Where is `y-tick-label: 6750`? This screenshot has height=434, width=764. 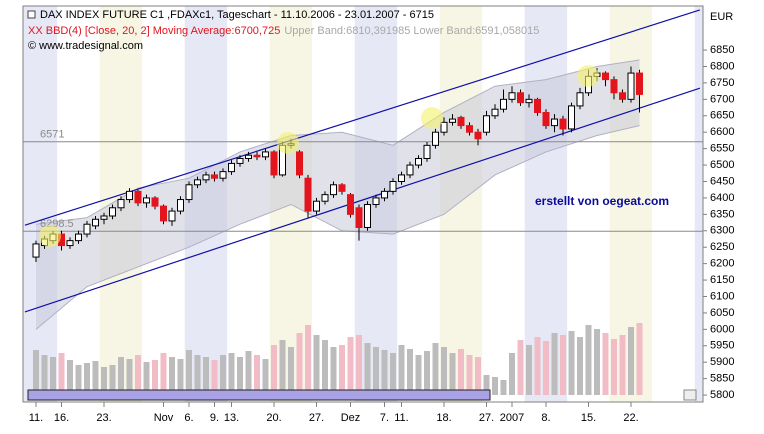 y-tick-label: 6750 is located at coordinates (722, 83).